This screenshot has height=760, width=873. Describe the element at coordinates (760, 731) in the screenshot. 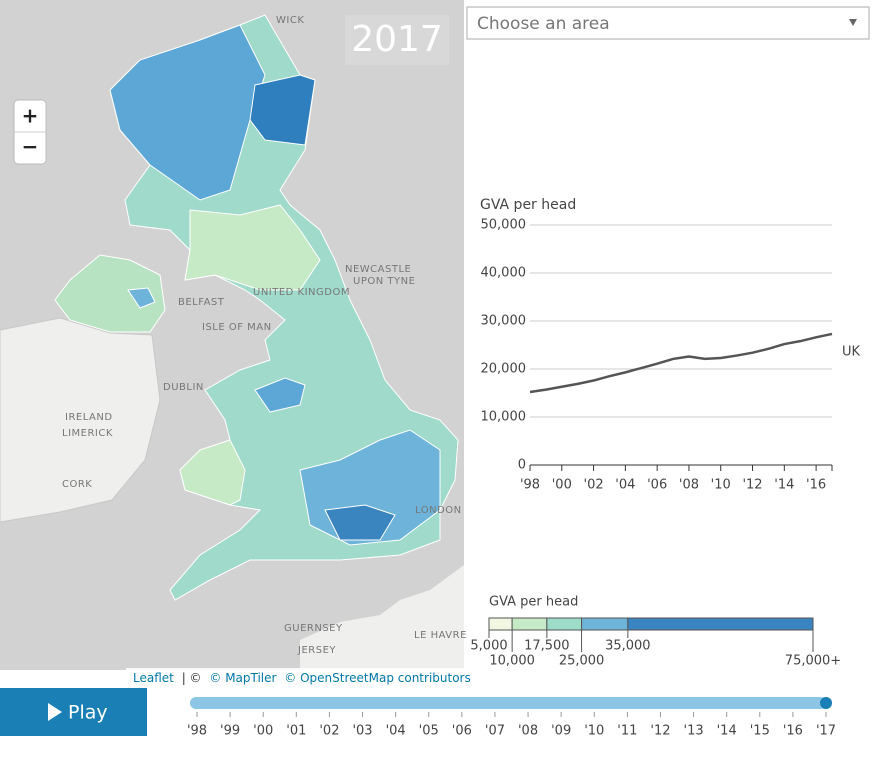

I see `slider-label: '15` at that location.